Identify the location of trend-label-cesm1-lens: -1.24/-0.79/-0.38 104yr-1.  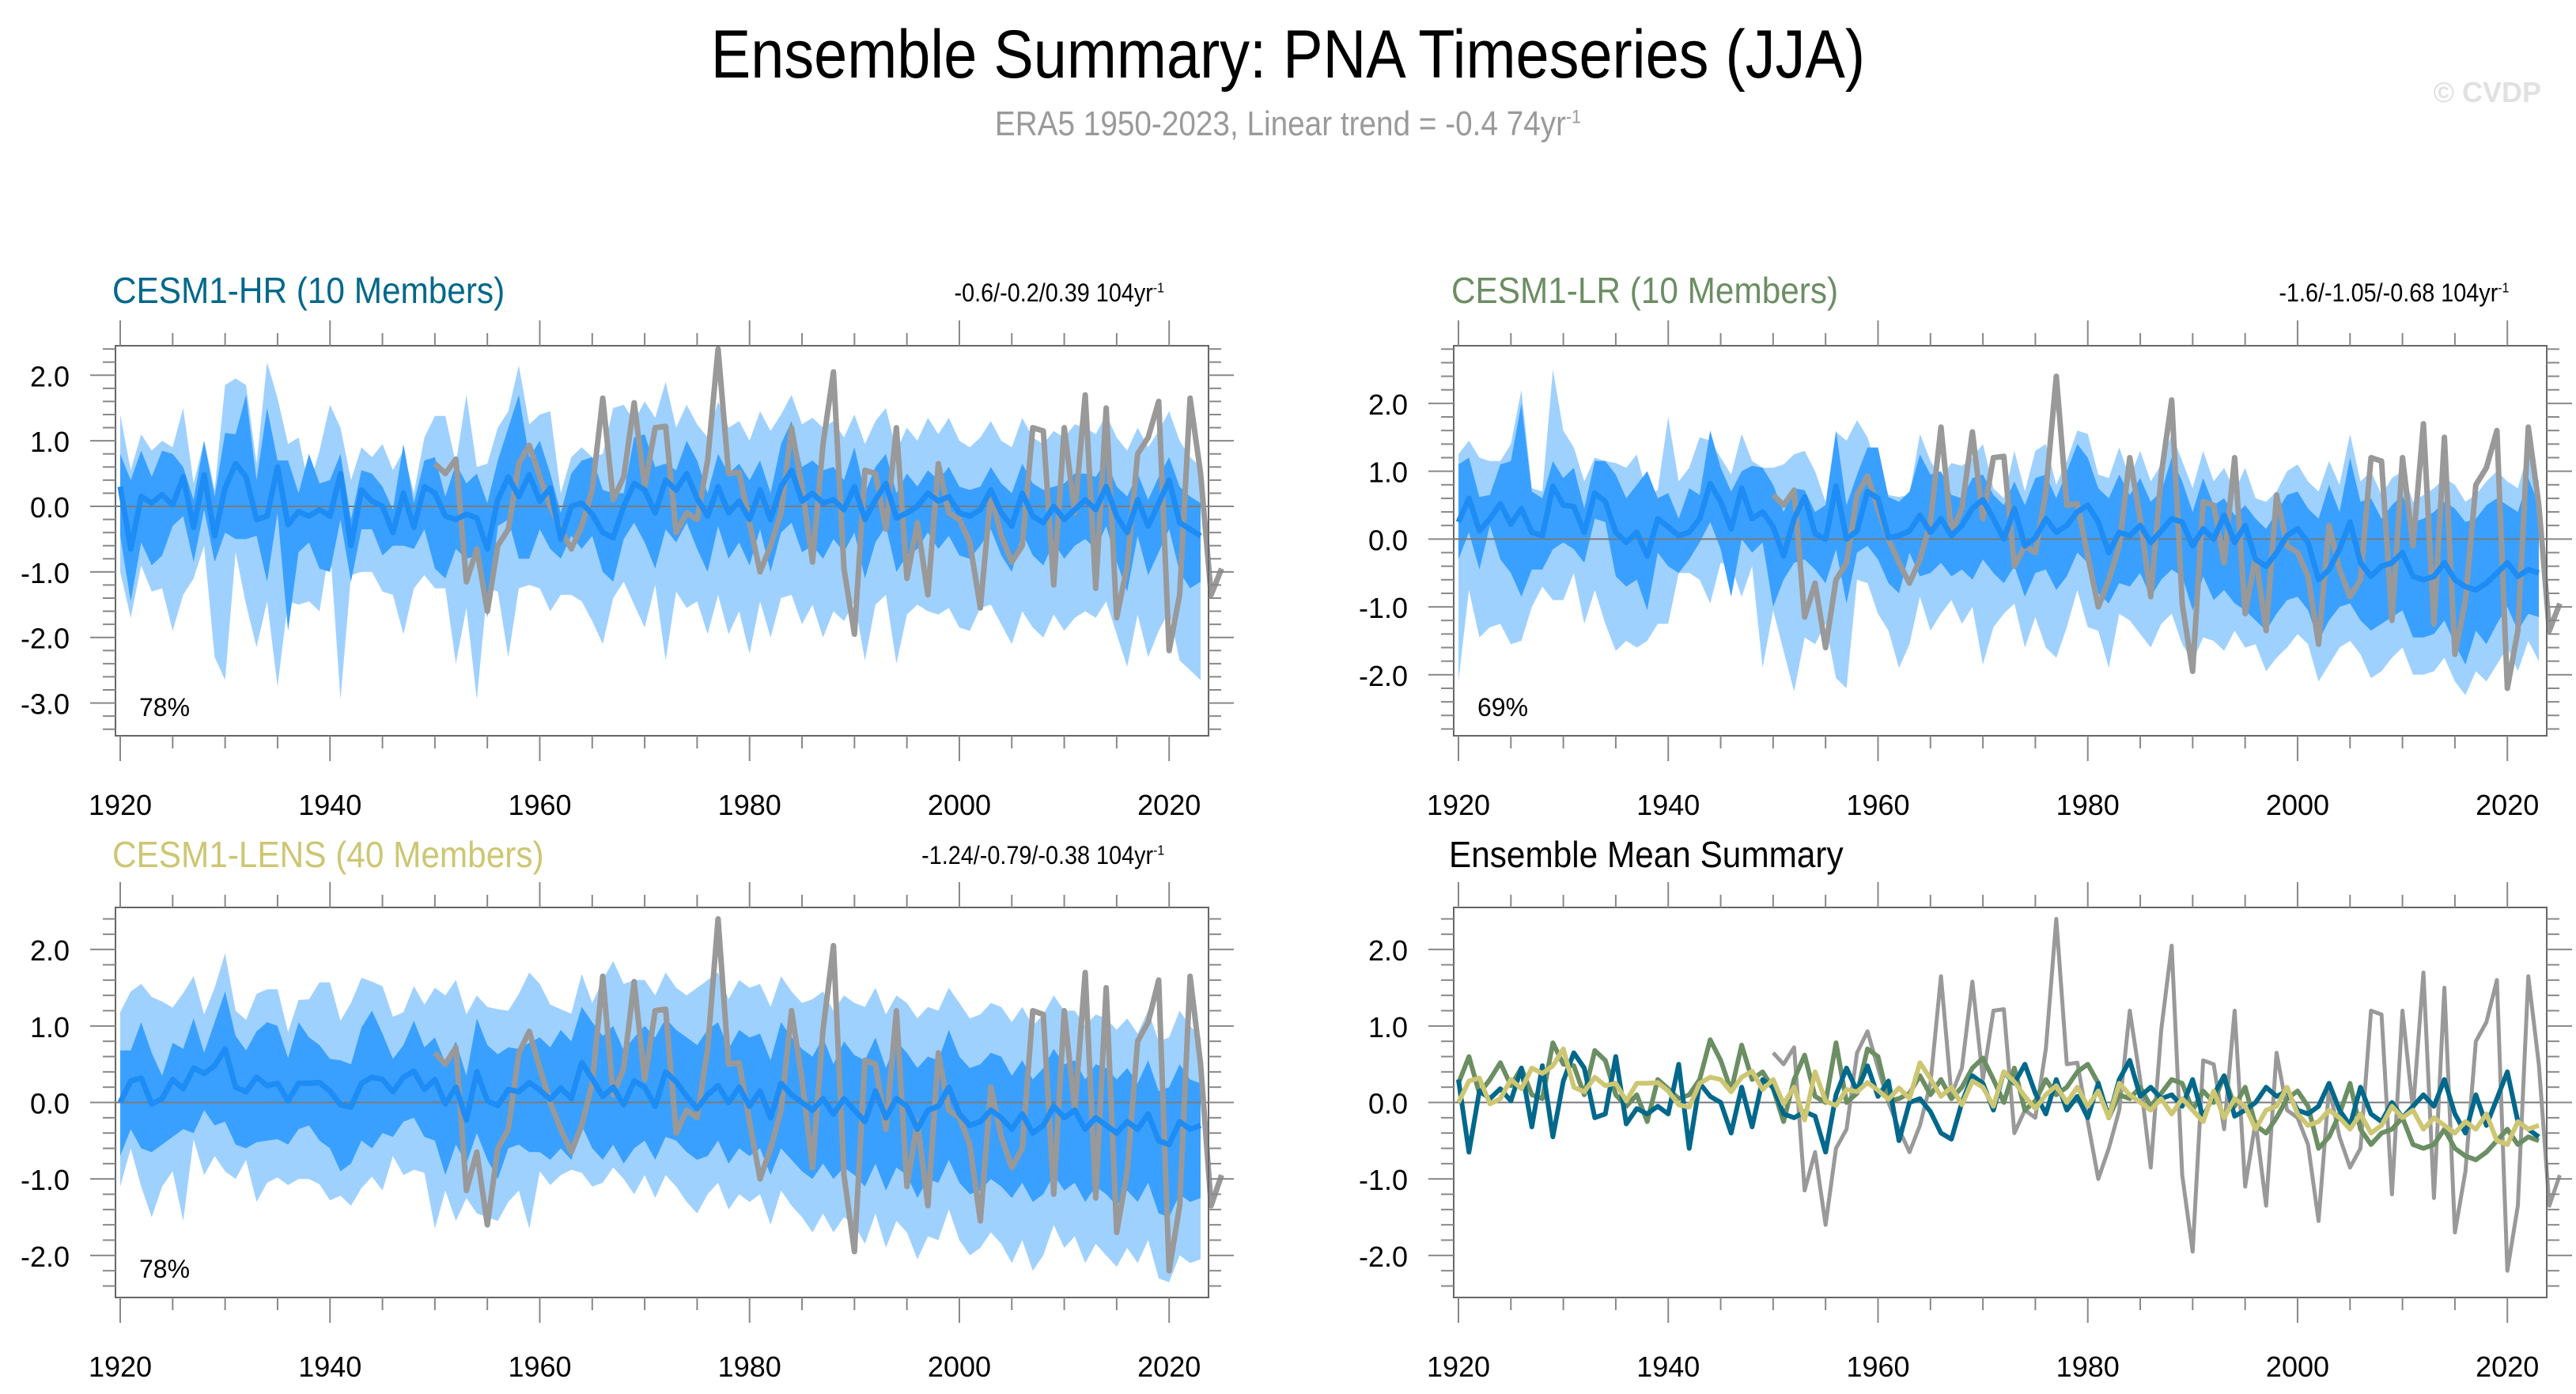
(1042, 855).